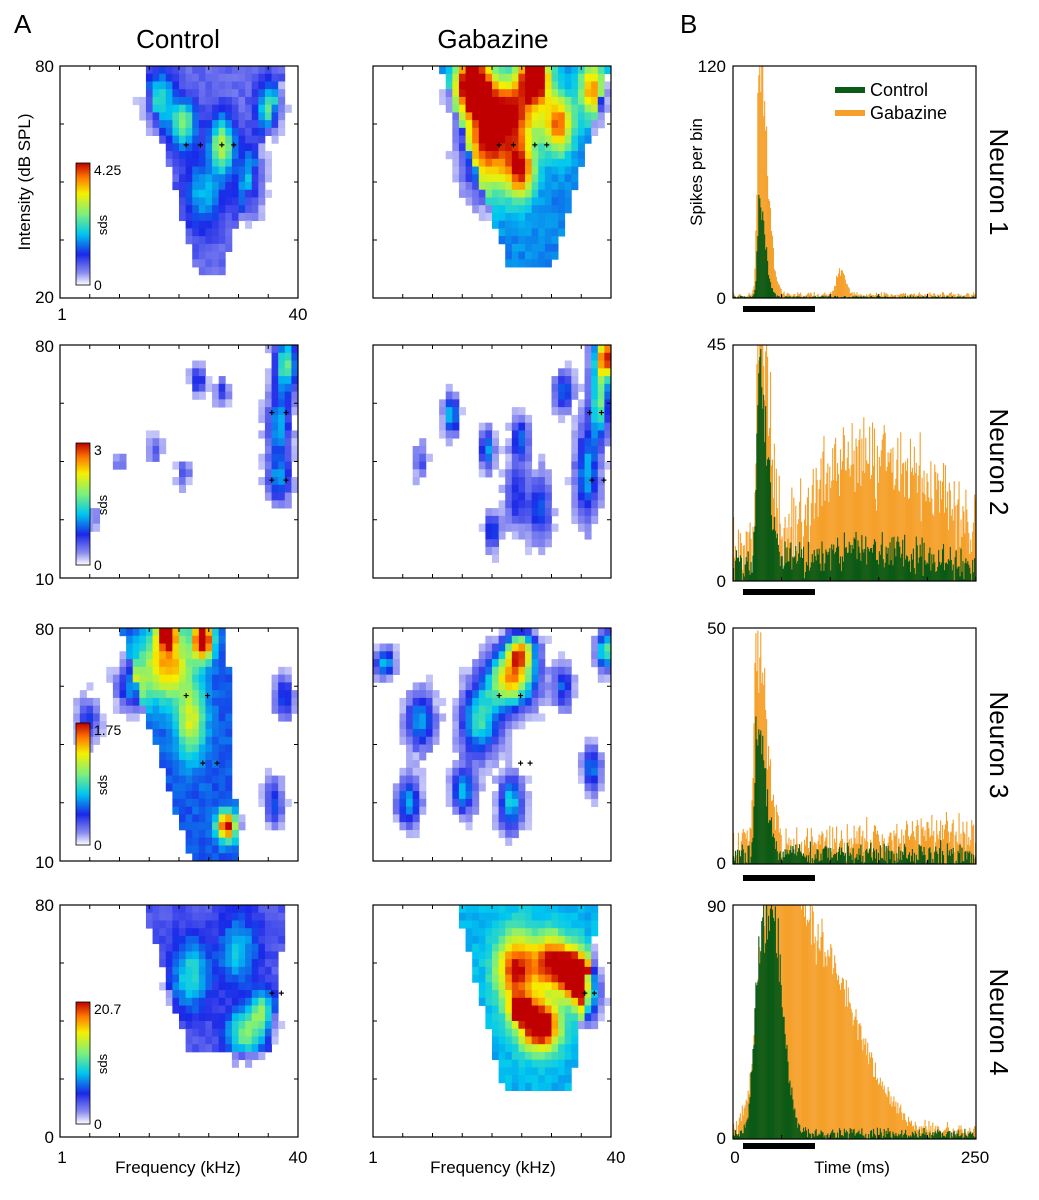 The image size is (1039, 1200). What do you see at coordinates (604, 480) in the screenshot?
I see `best-frequency-marker` at bounding box center [604, 480].